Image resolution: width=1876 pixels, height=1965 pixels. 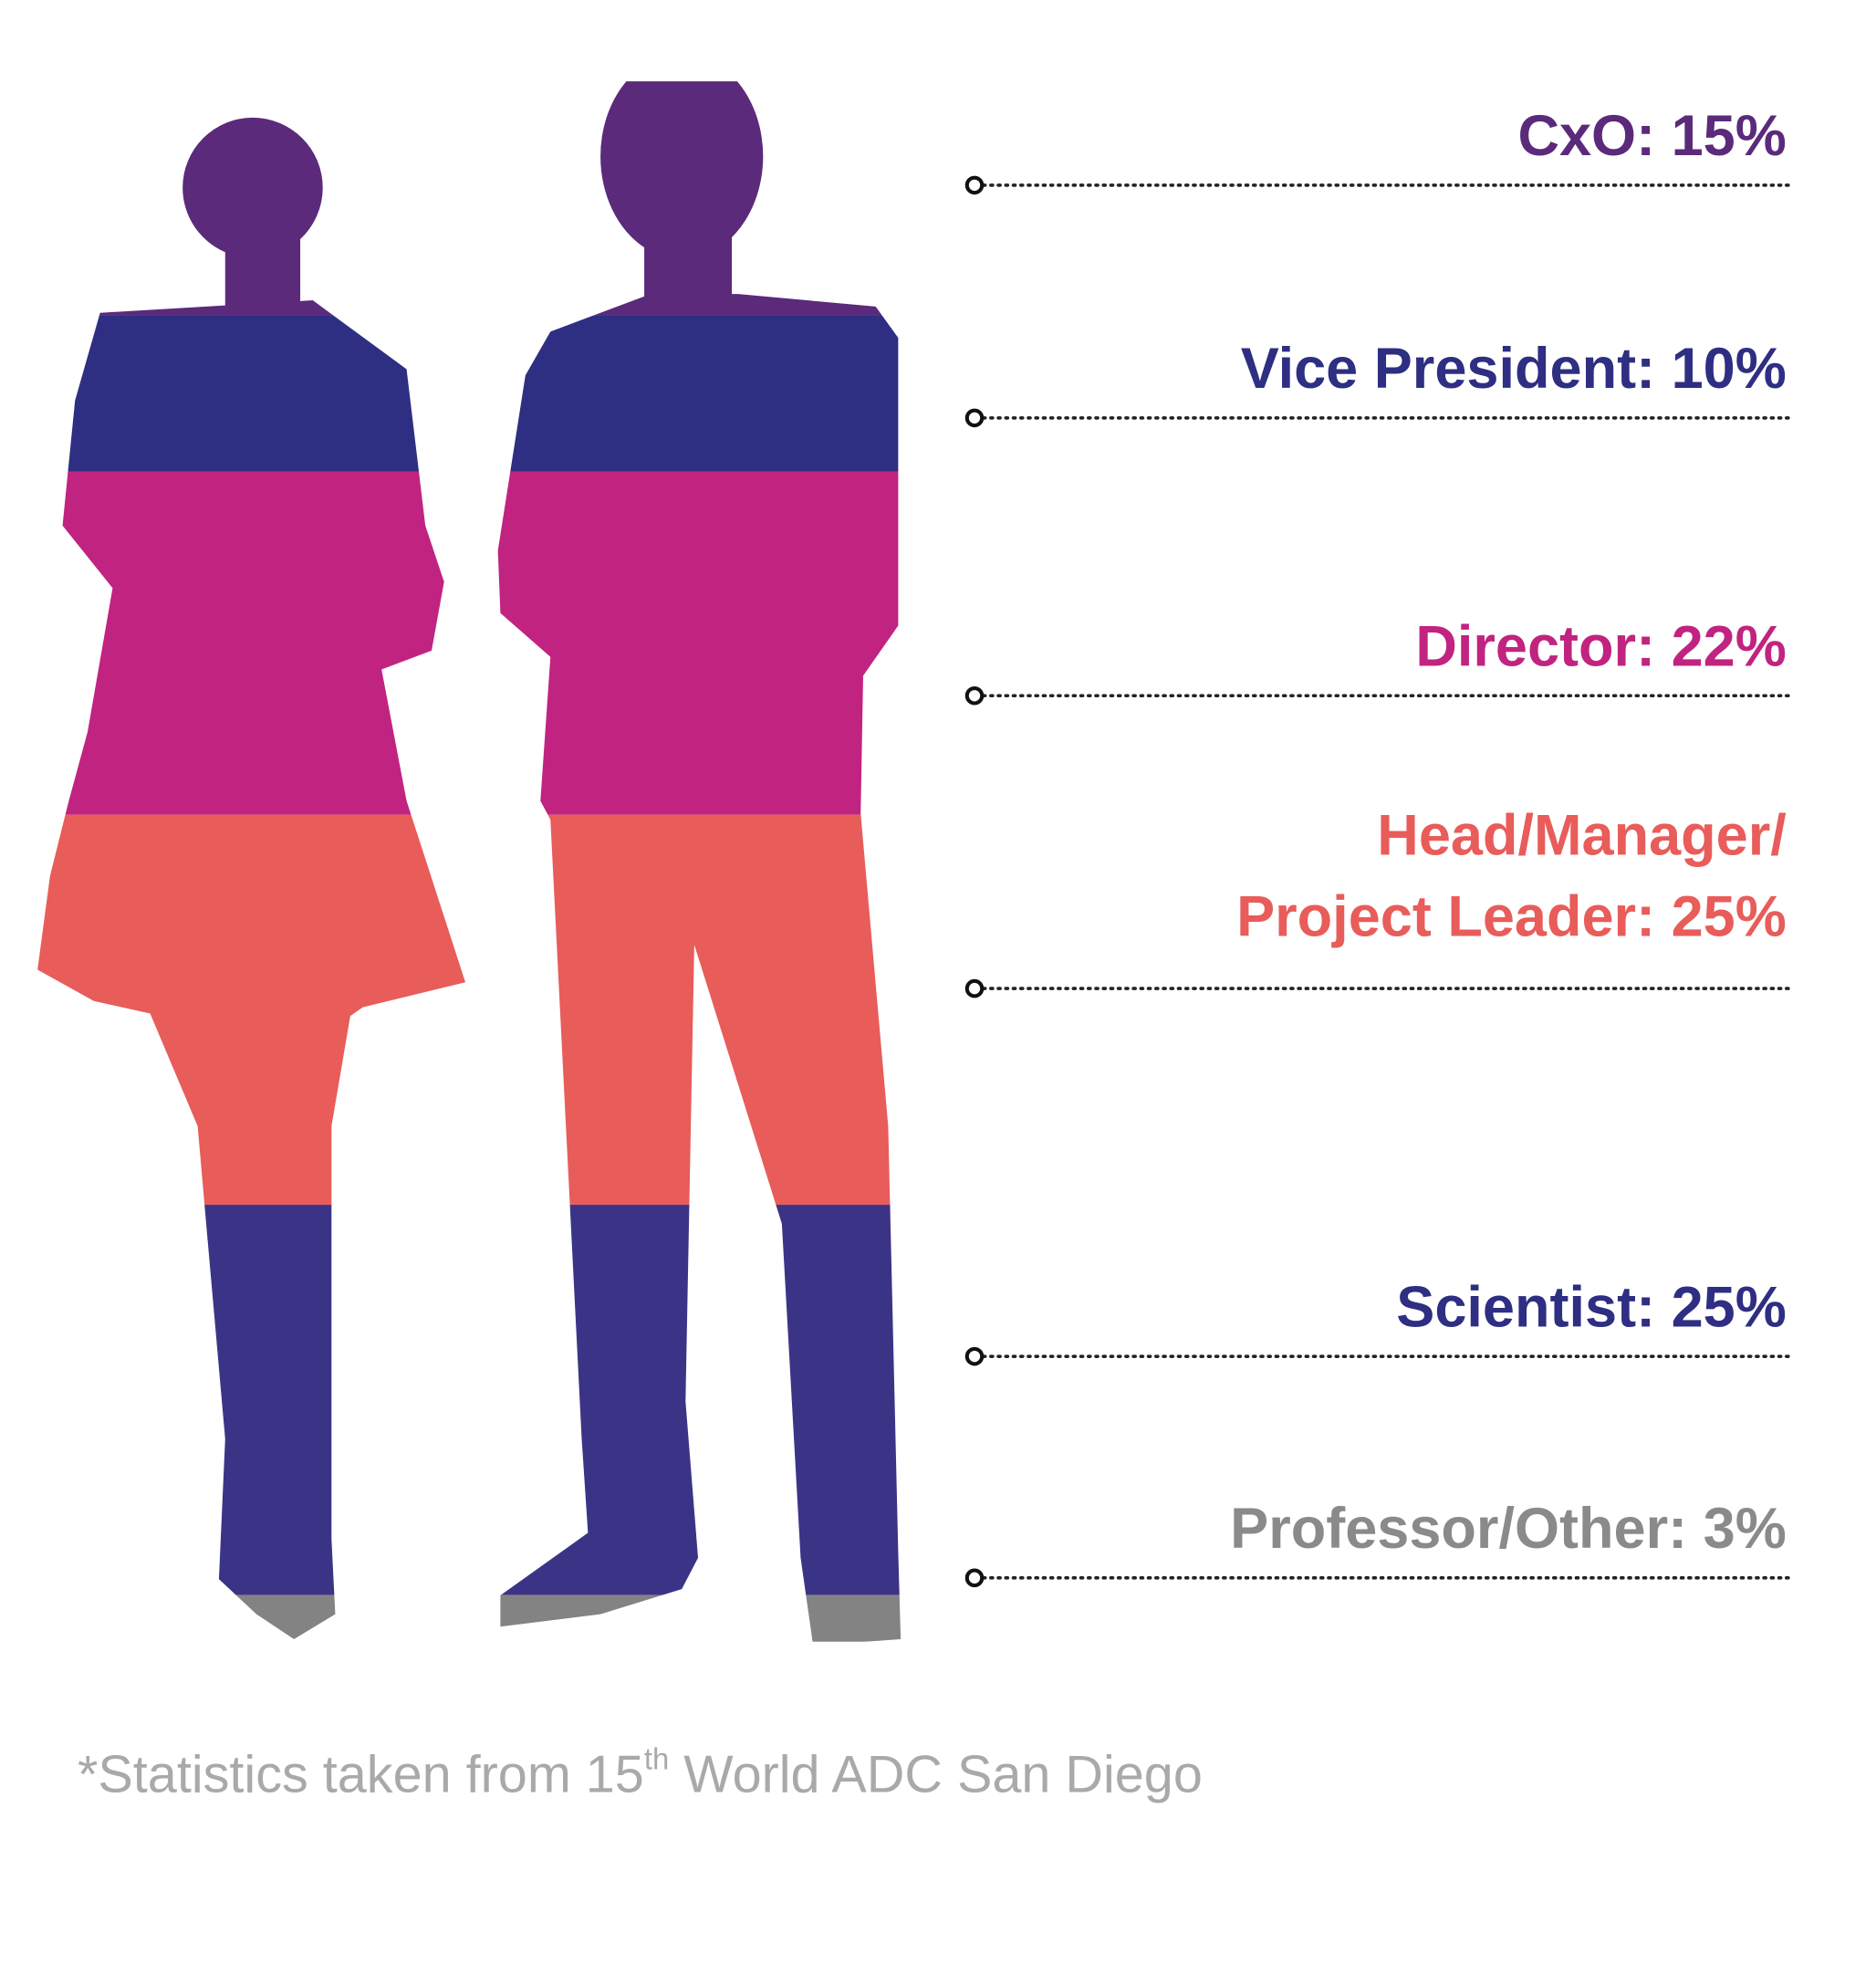 What do you see at coordinates (1514, 369) in the screenshot?
I see `role-label: Vice President: 10%` at bounding box center [1514, 369].